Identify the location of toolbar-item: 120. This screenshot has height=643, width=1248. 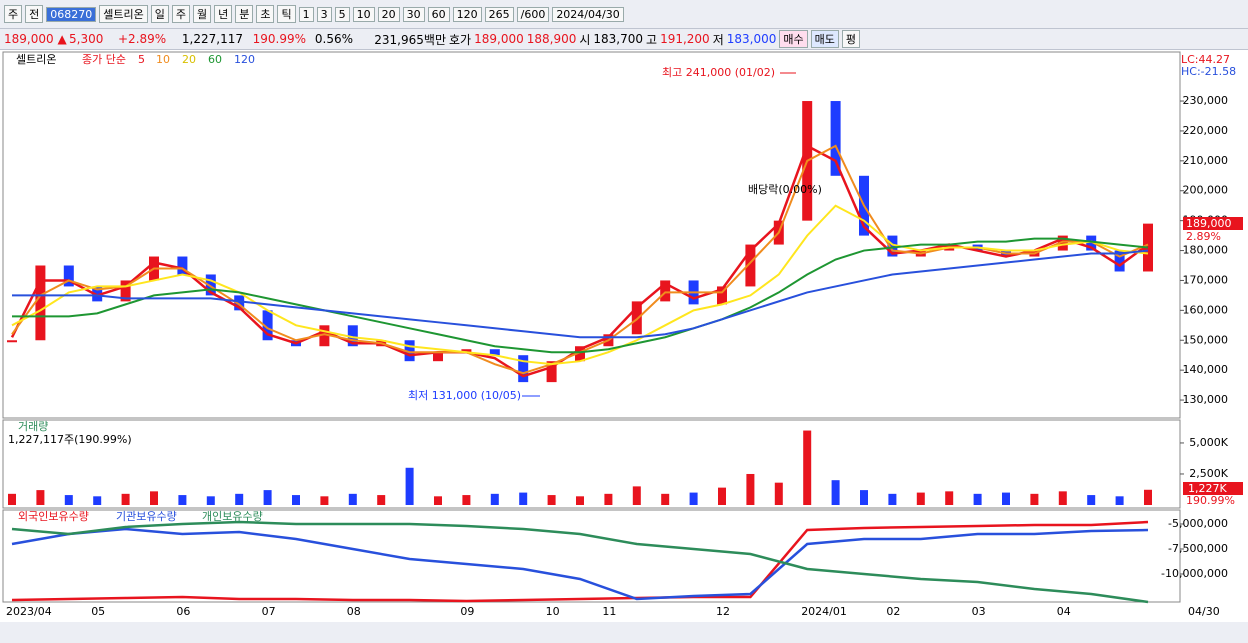
(467, 14).